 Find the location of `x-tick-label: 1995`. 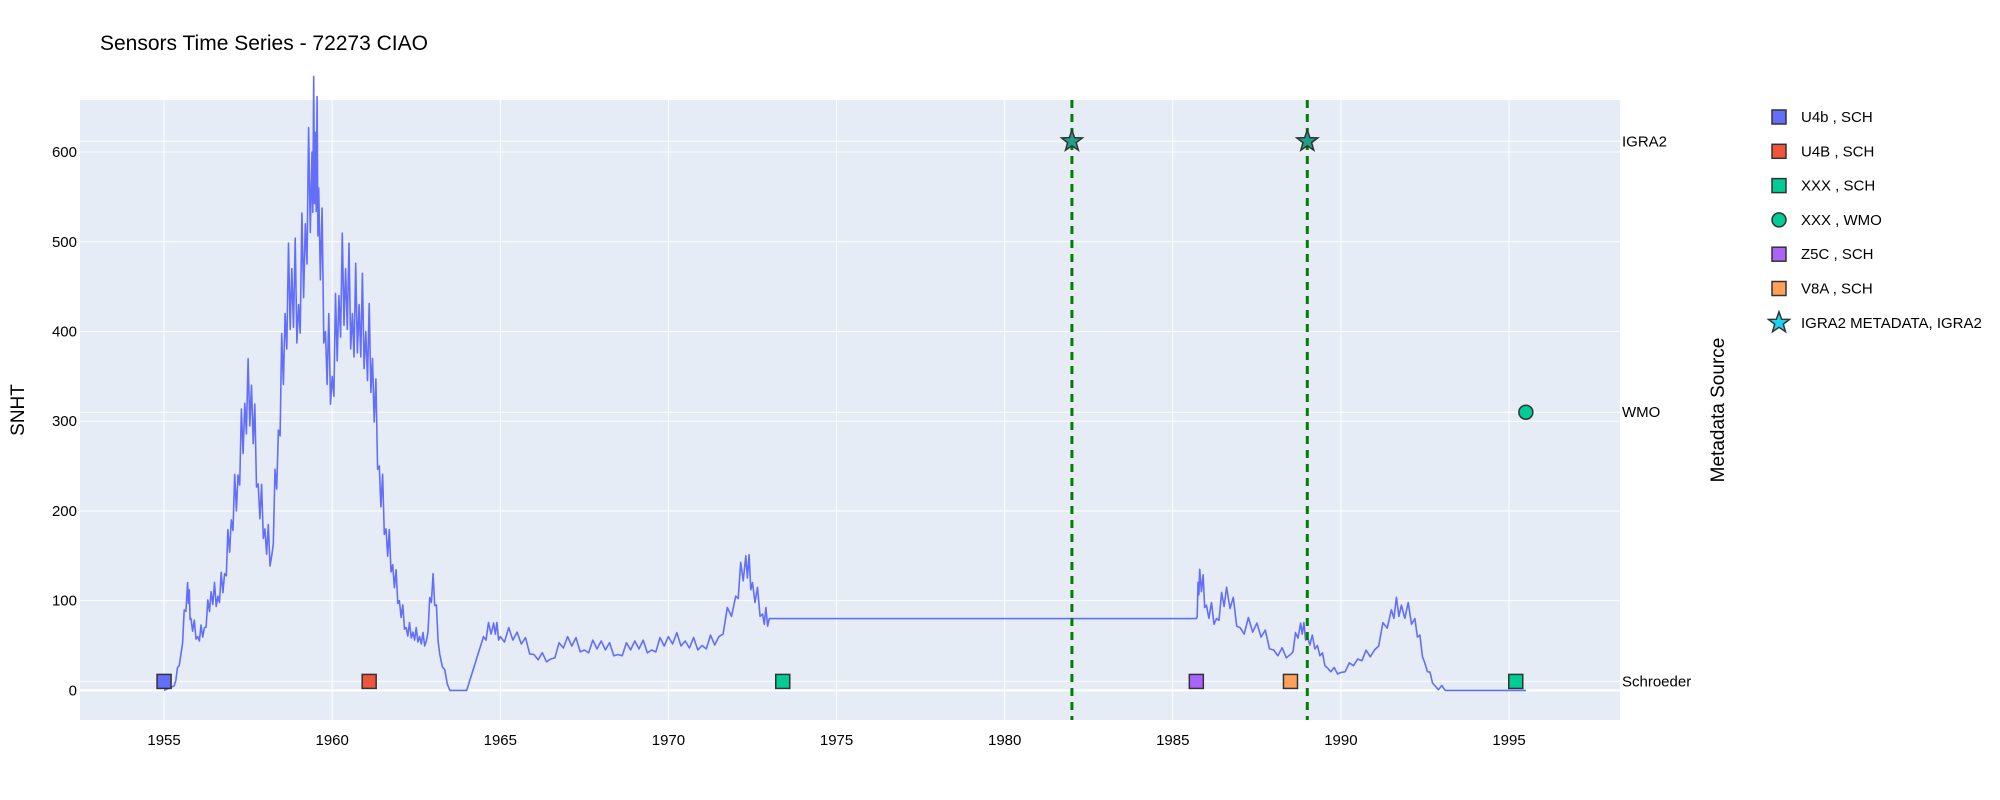

x-tick-label: 1995 is located at coordinates (1508, 740).